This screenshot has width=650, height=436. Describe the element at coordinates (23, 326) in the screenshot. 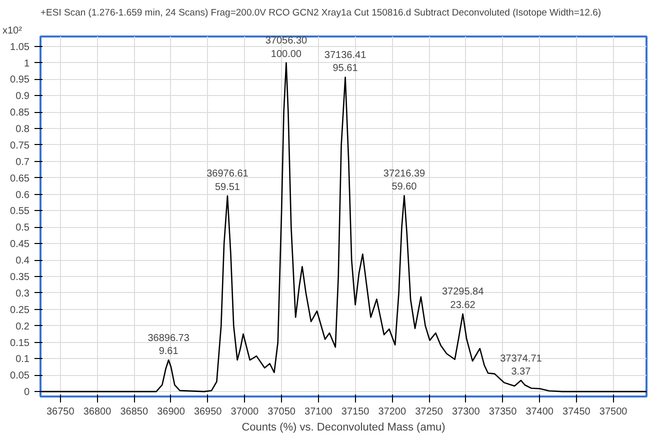

I see `y-tick-label: 0.2` at that location.